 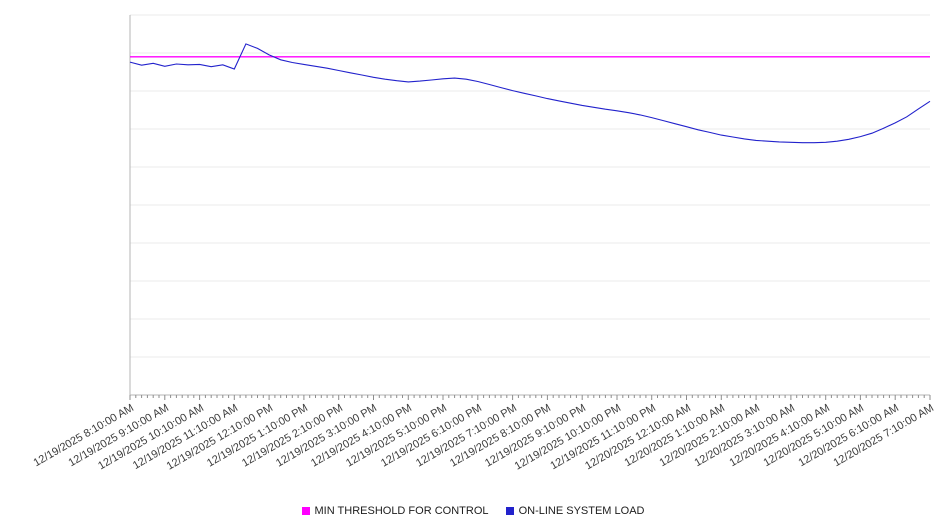 What do you see at coordinates (401, 511) in the screenshot?
I see `legend-label-min-threshold: MIN THRESHOLD FOR CONTROL` at bounding box center [401, 511].